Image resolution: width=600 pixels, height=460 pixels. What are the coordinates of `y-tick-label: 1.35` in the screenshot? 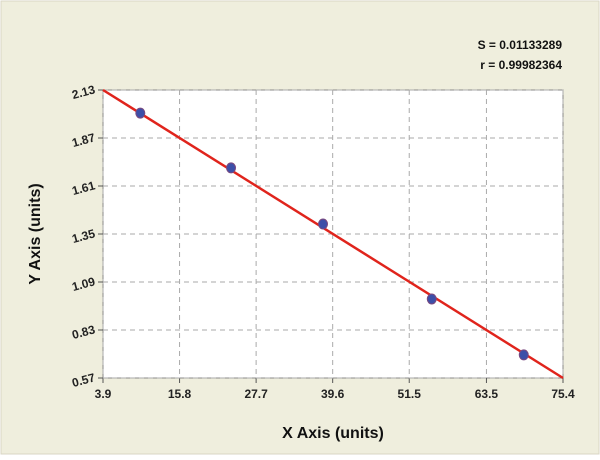 It's located at (83, 236).